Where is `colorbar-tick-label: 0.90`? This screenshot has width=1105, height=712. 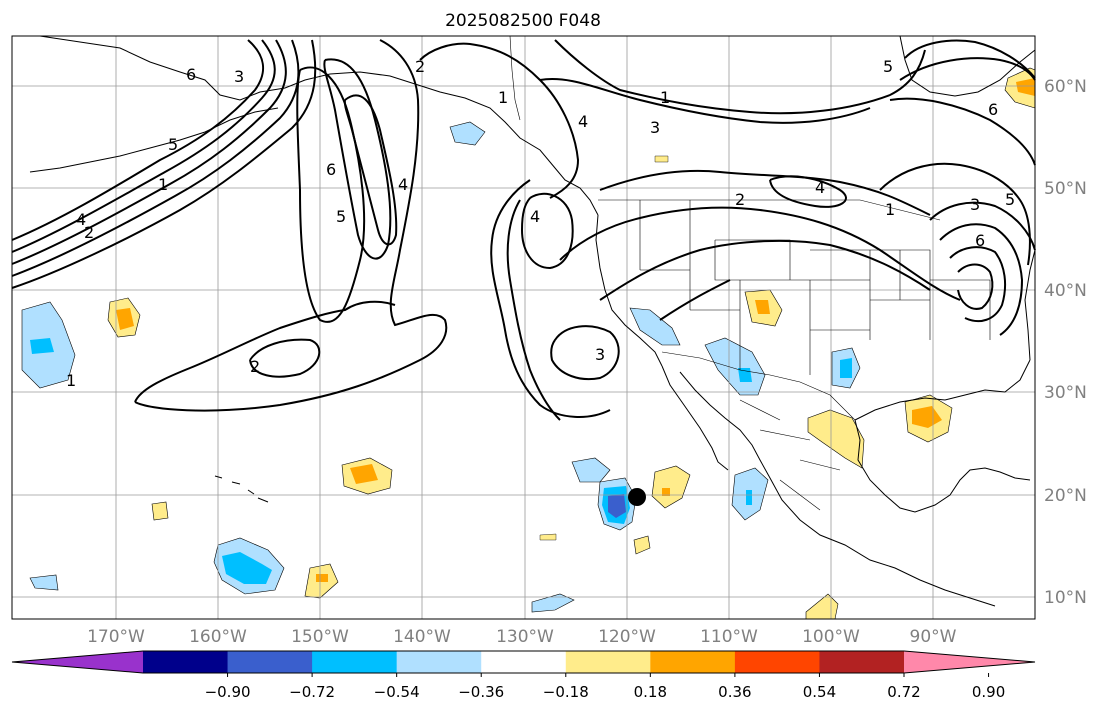
colorbar-tick-label: 0.90 is located at coordinates (988, 692).